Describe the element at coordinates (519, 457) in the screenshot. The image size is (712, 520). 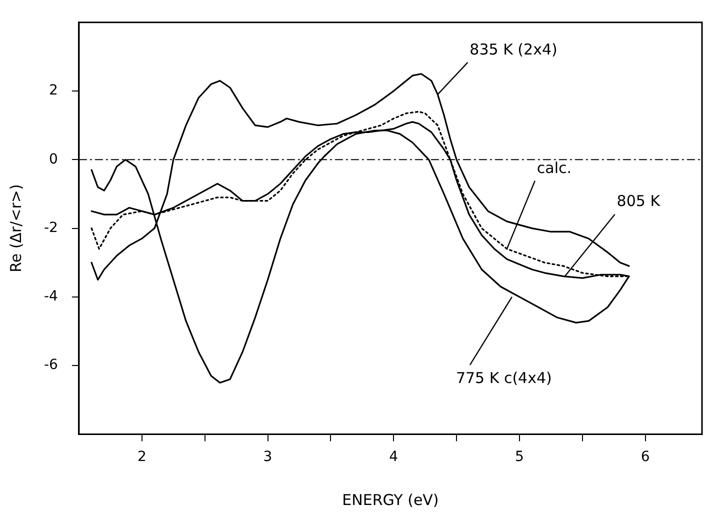
I see `x-tick-label: 5` at that location.